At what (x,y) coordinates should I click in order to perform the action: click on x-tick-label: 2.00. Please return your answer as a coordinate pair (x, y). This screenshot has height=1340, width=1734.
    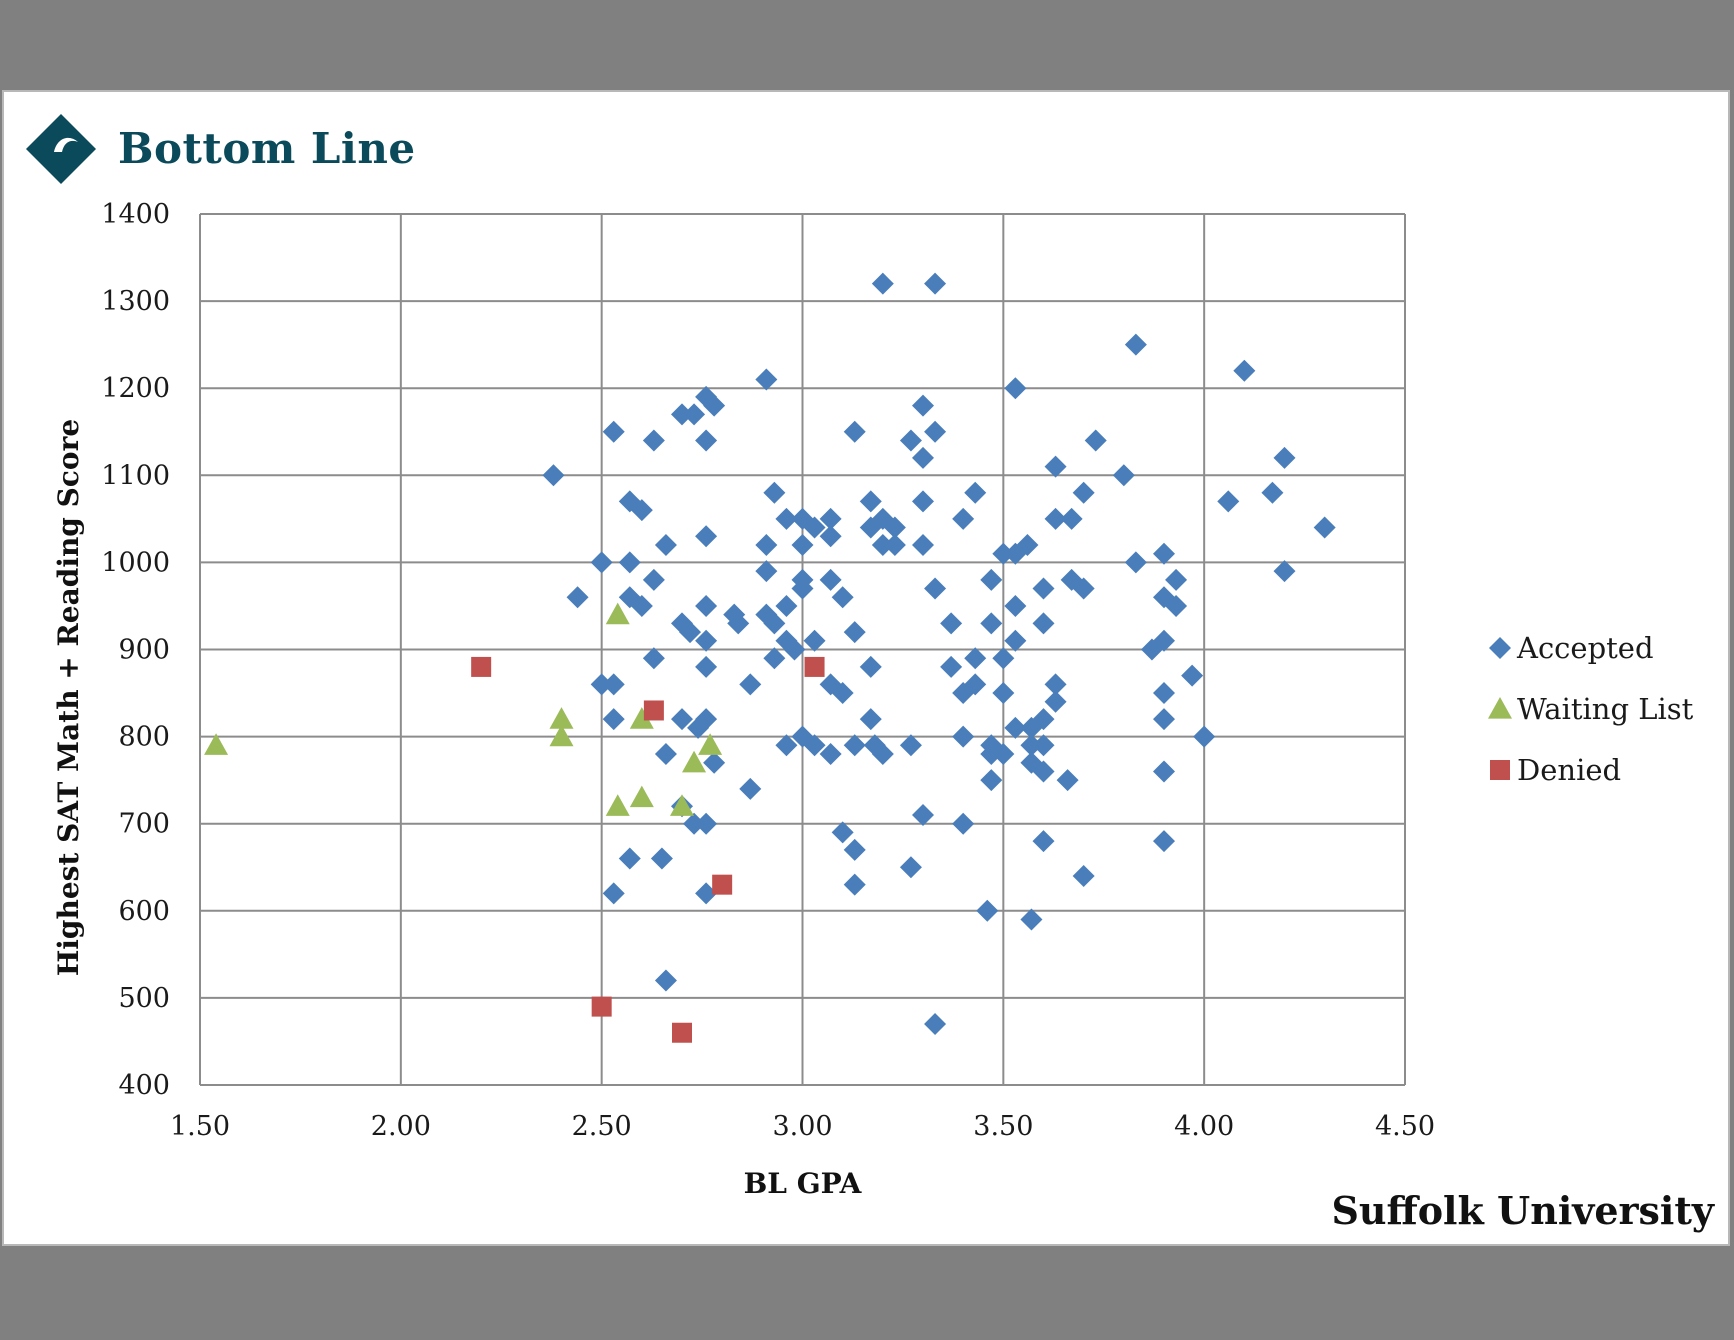
    Looking at the image, I should click on (401, 1126).